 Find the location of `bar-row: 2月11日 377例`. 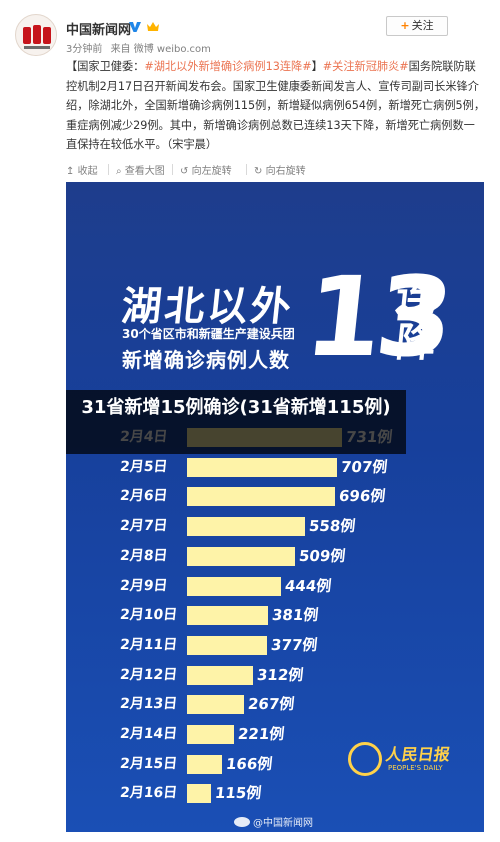

bar-row: 2月11日 377例 is located at coordinates (275, 645).